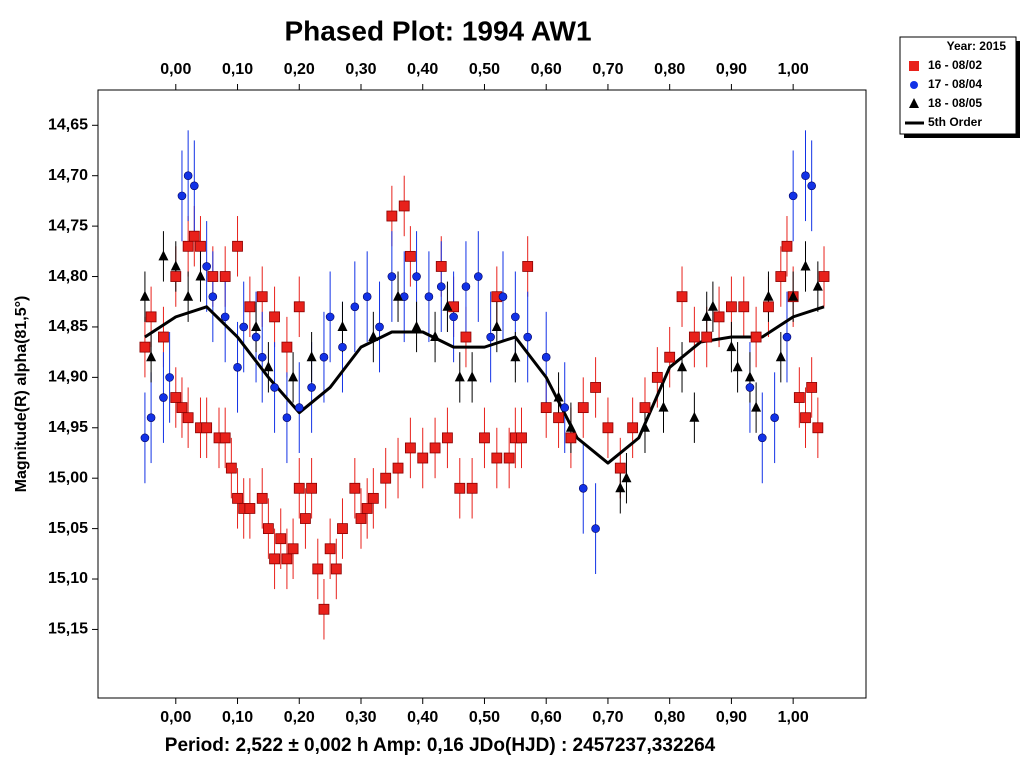 The image size is (1024, 773). I want to click on y-tick-label: 14,90, so click(68, 377).